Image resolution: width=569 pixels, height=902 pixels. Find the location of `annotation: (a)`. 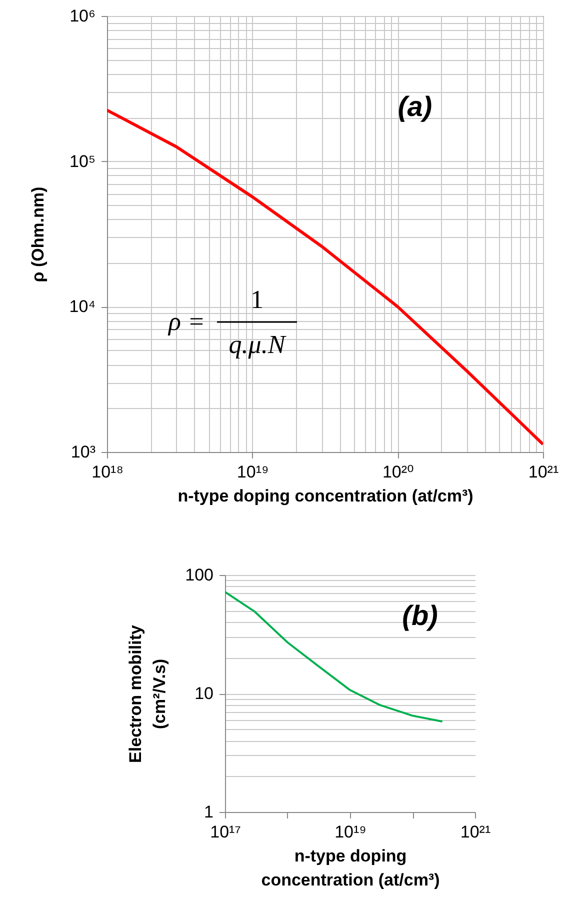

annotation: (a) is located at coordinates (415, 106).